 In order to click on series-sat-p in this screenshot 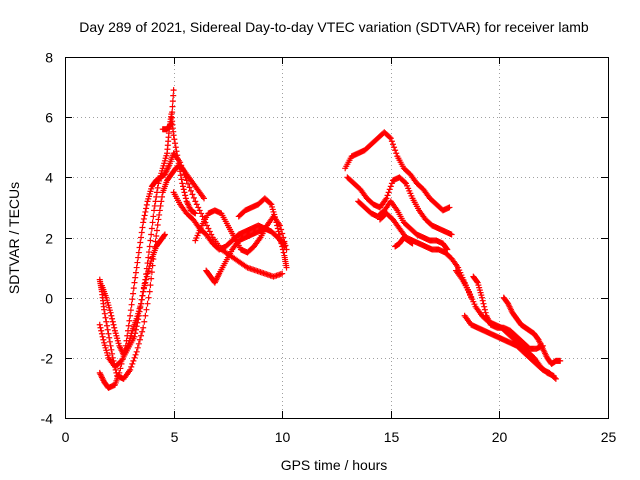, I will do `click(510, 347)`.